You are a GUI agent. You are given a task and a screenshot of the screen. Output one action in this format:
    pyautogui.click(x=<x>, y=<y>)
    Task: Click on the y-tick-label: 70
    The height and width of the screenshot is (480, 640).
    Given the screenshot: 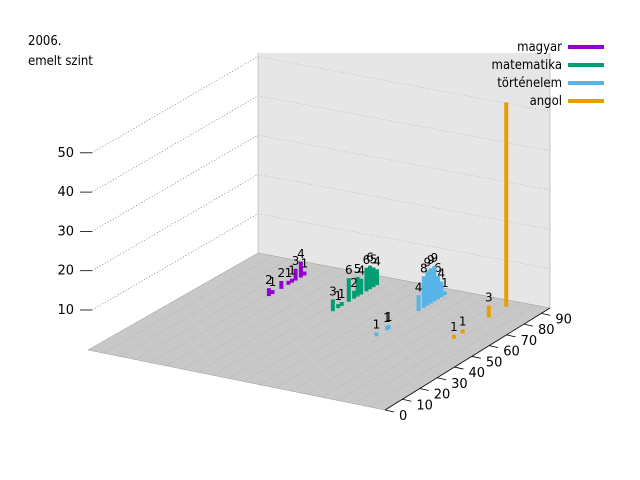 What is the action you would take?
    pyautogui.click(x=529, y=341)
    